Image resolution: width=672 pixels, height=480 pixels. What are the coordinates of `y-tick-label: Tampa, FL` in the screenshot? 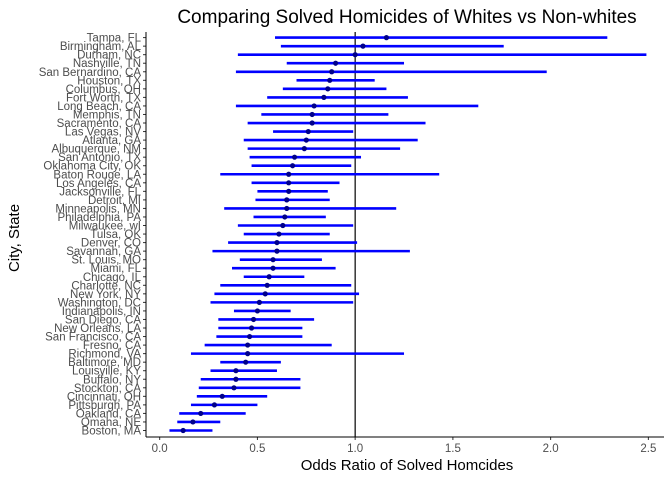 It's located at (114, 39).